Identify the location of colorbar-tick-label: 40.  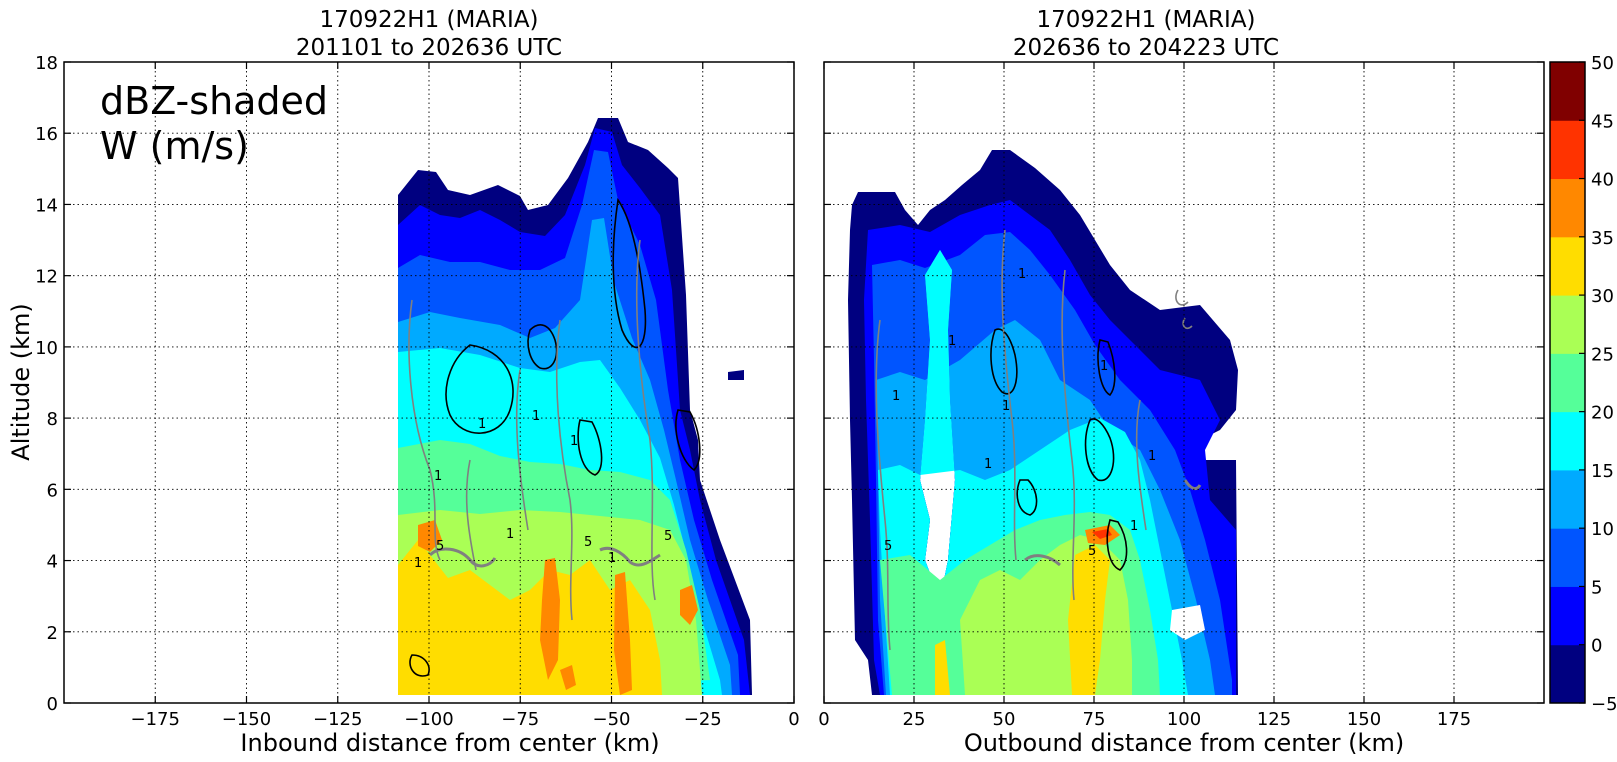
(1602, 180).